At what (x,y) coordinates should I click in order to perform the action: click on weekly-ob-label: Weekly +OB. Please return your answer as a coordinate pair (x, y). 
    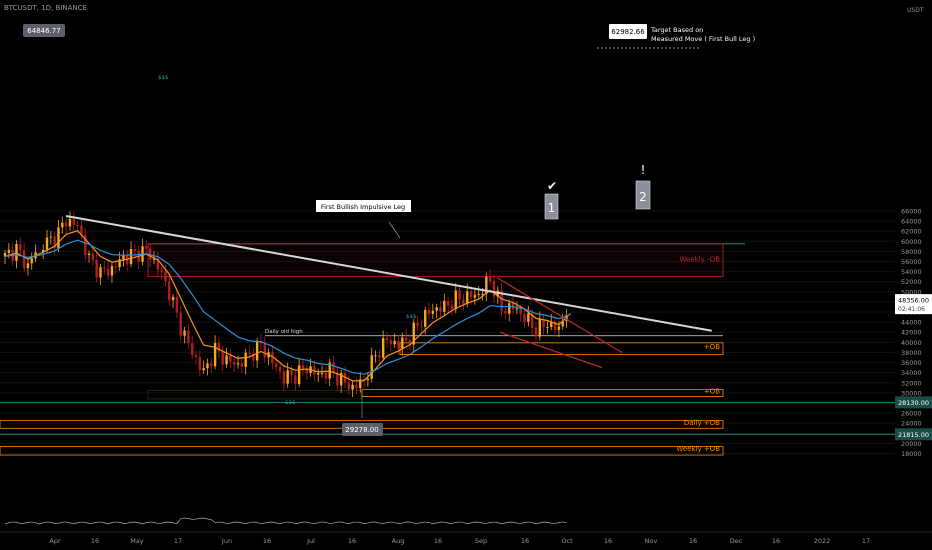
    Looking at the image, I should click on (698, 449).